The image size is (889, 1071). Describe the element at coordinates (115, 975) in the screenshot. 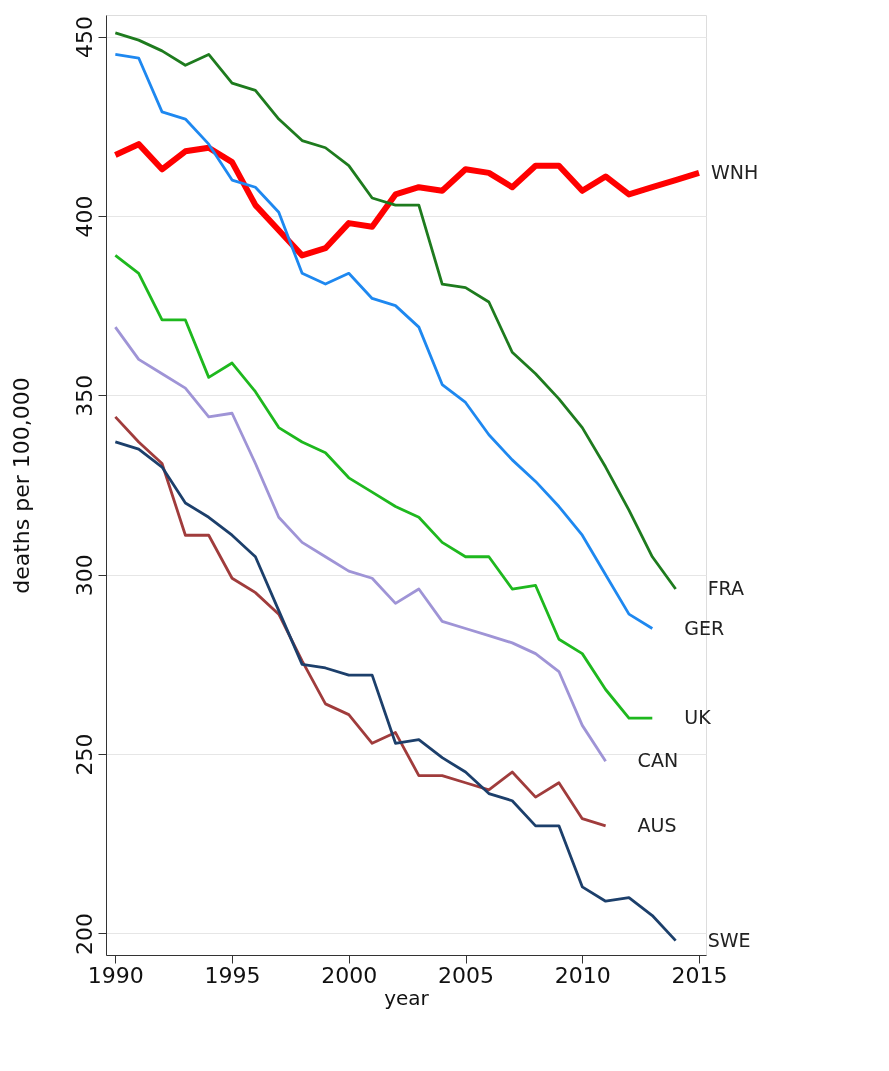

I see `x-tick-label: 1990` at that location.